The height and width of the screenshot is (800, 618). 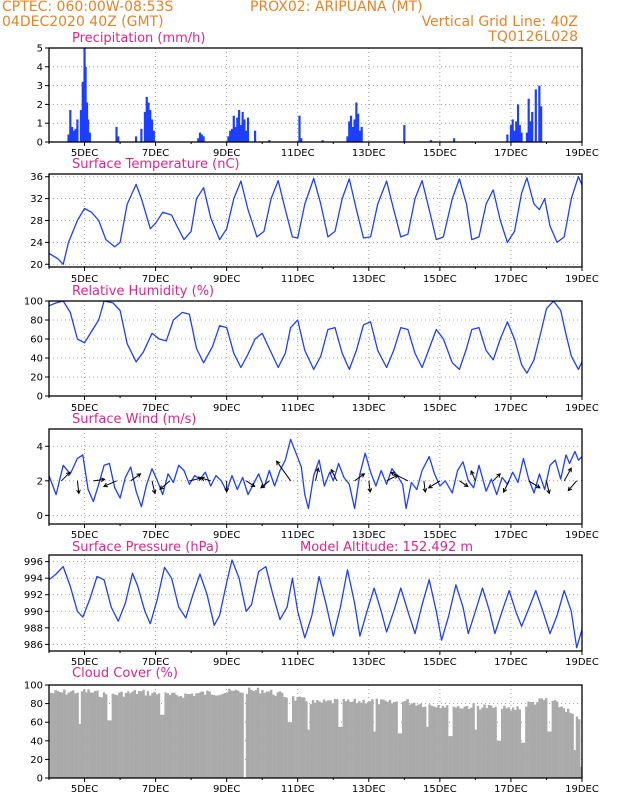 What do you see at coordinates (40, 447) in the screenshot?
I see `y-tick-label: 4` at bounding box center [40, 447].